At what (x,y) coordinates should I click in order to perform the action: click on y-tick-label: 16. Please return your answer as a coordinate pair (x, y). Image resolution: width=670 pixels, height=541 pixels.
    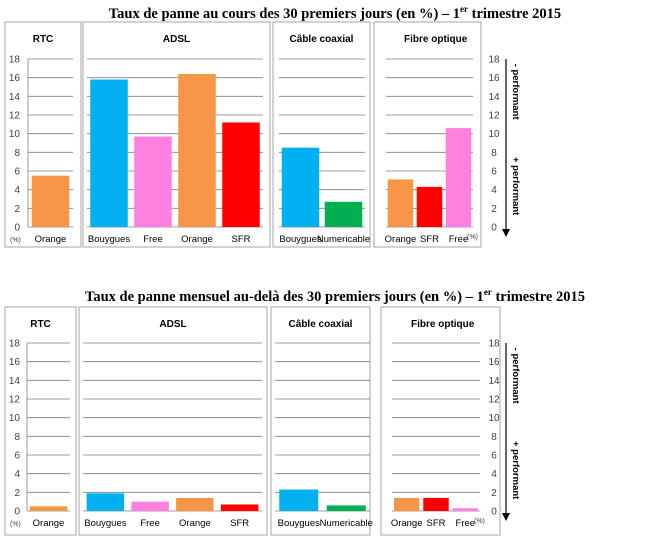
    Looking at the image, I should click on (15, 362).